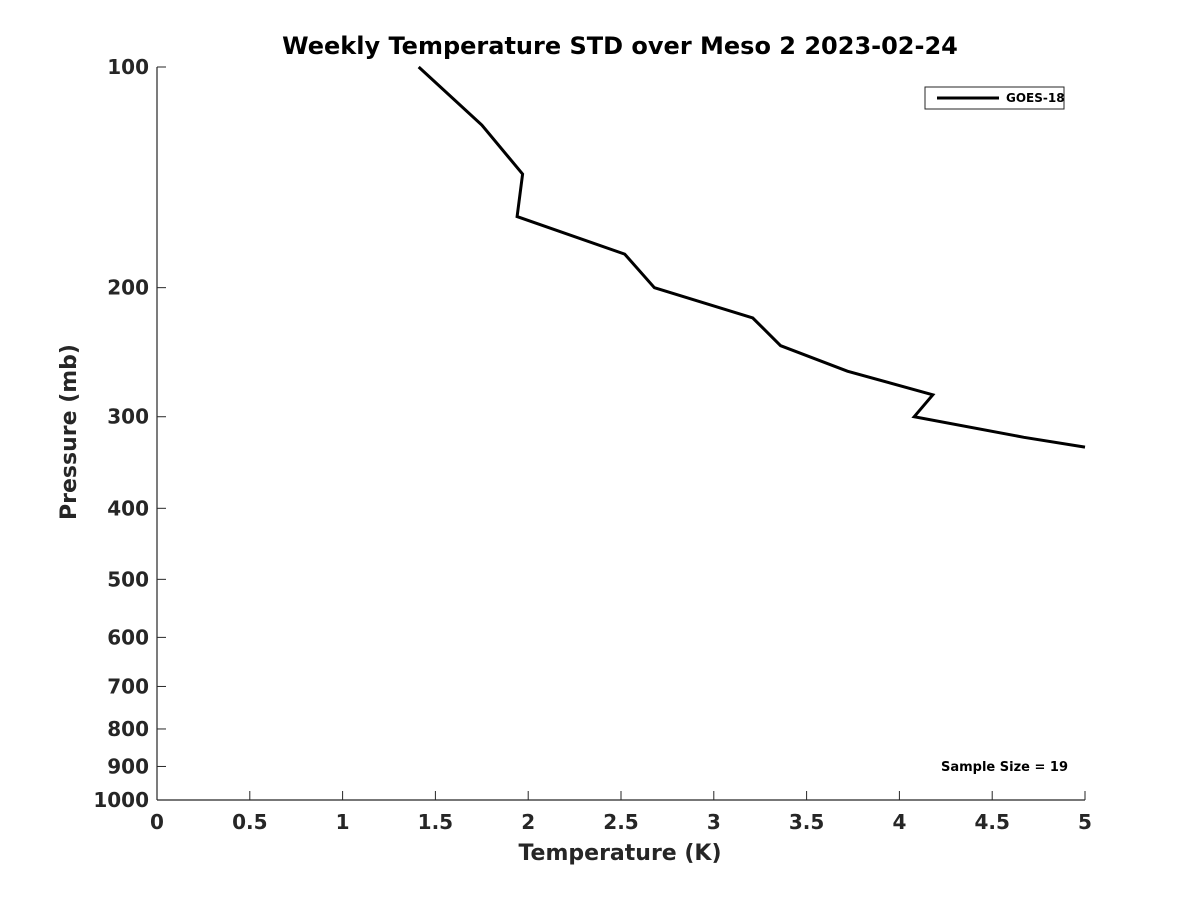  What do you see at coordinates (128, 67) in the screenshot?
I see `y-tick-label: 100` at bounding box center [128, 67].